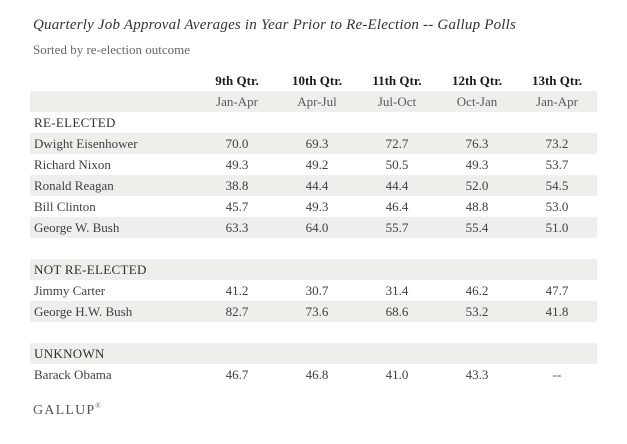 The image size is (627, 444). Describe the element at coordinates (113, 80) in the screenshot. I see `column-header-spacer` at that location.